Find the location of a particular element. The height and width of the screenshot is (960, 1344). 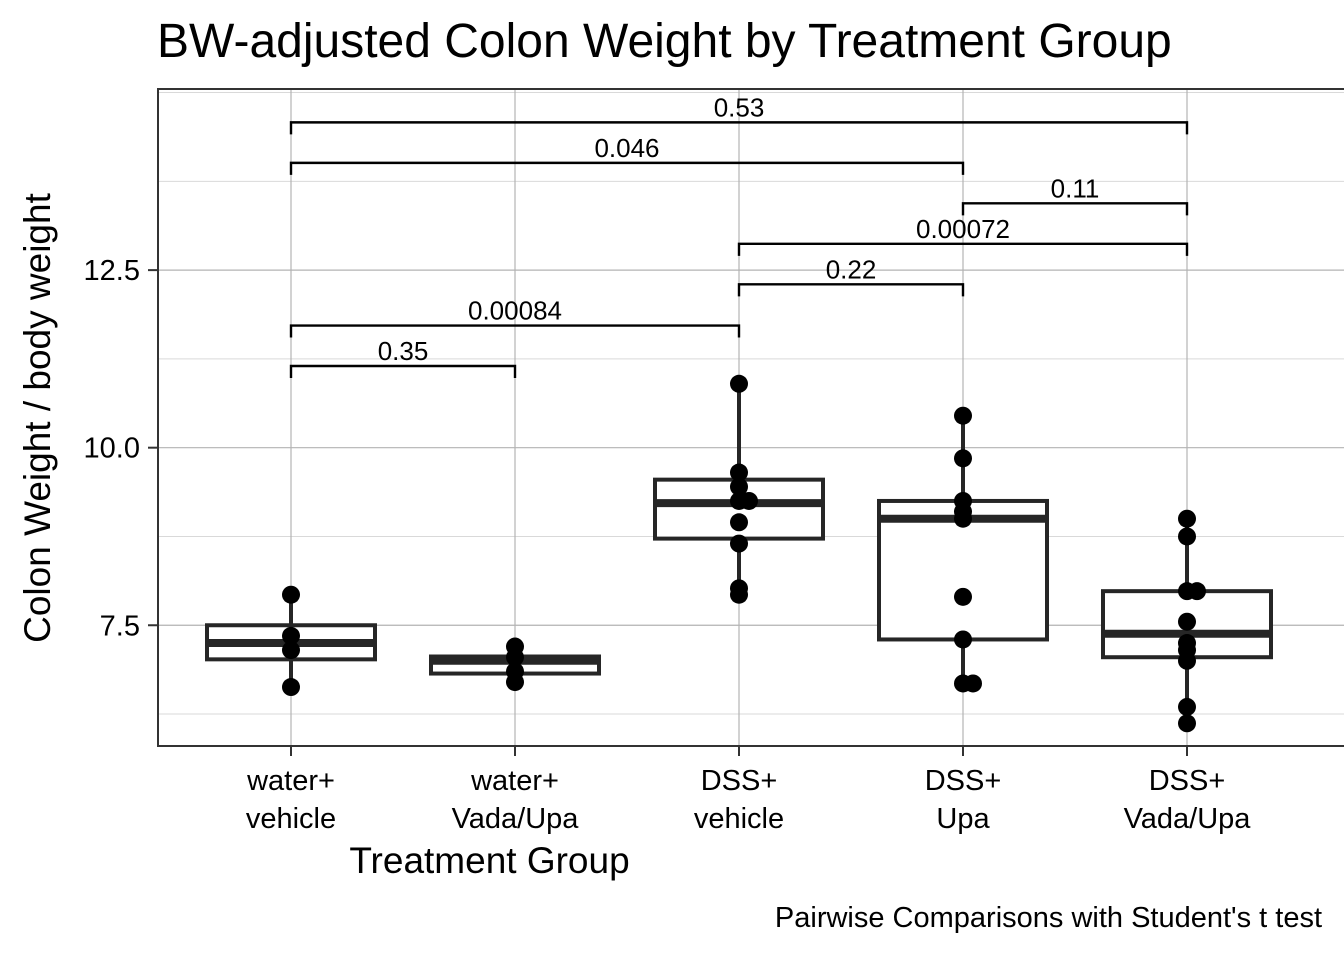

y-tick-label: 12.5 is located at coordinates (112, 271).